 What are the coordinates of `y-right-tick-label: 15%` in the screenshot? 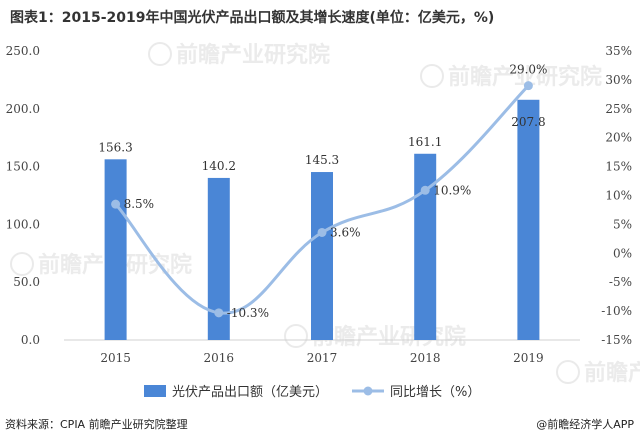 It's located at (618, 167).